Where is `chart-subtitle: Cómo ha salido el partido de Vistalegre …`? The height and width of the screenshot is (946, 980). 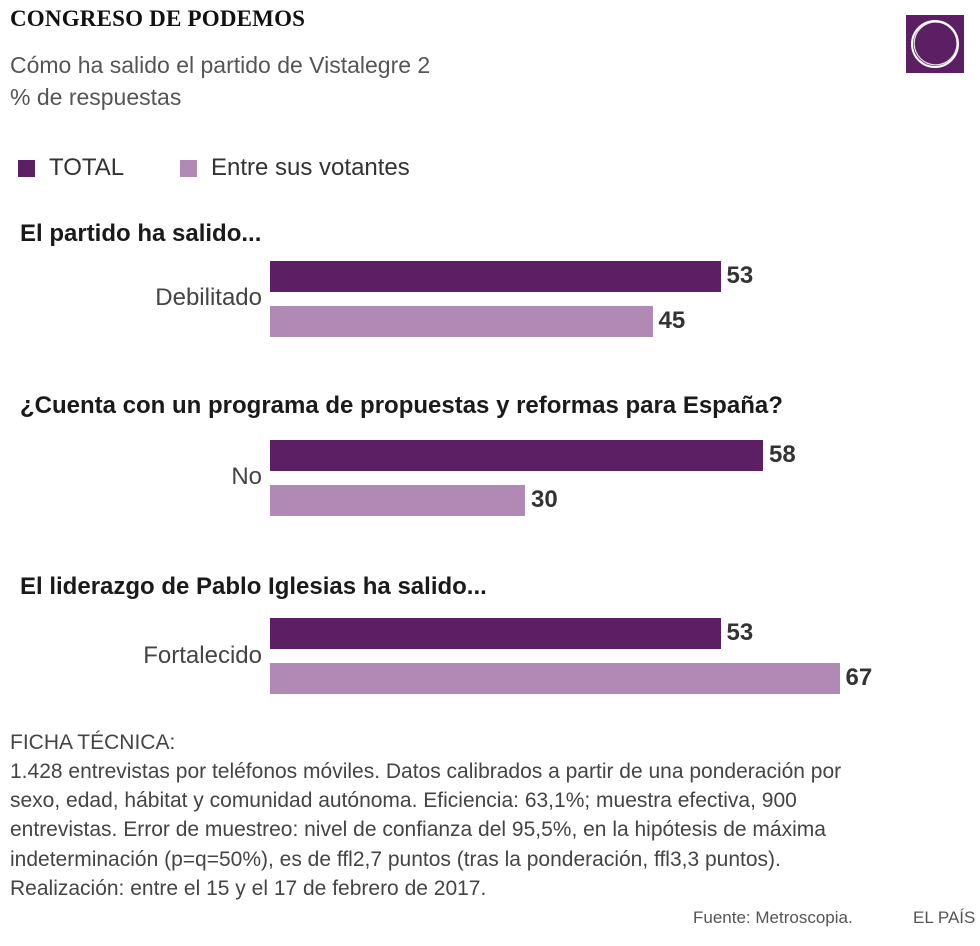
chart-subtitle: Cómo ha salido el partido de Vistalegre … is located at coordinates (220, 65).